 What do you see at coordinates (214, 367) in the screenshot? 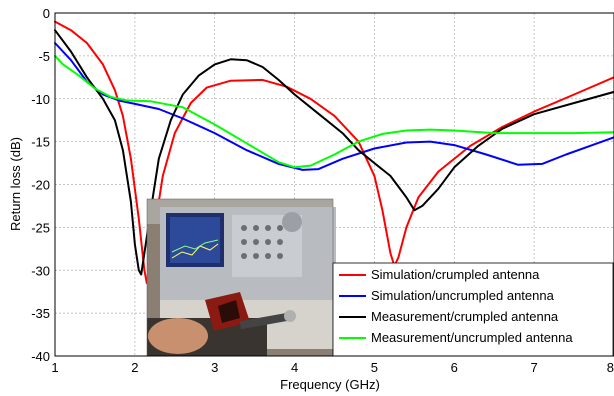
I see `x-tick-label: 3` at bounding box center [214, 367].